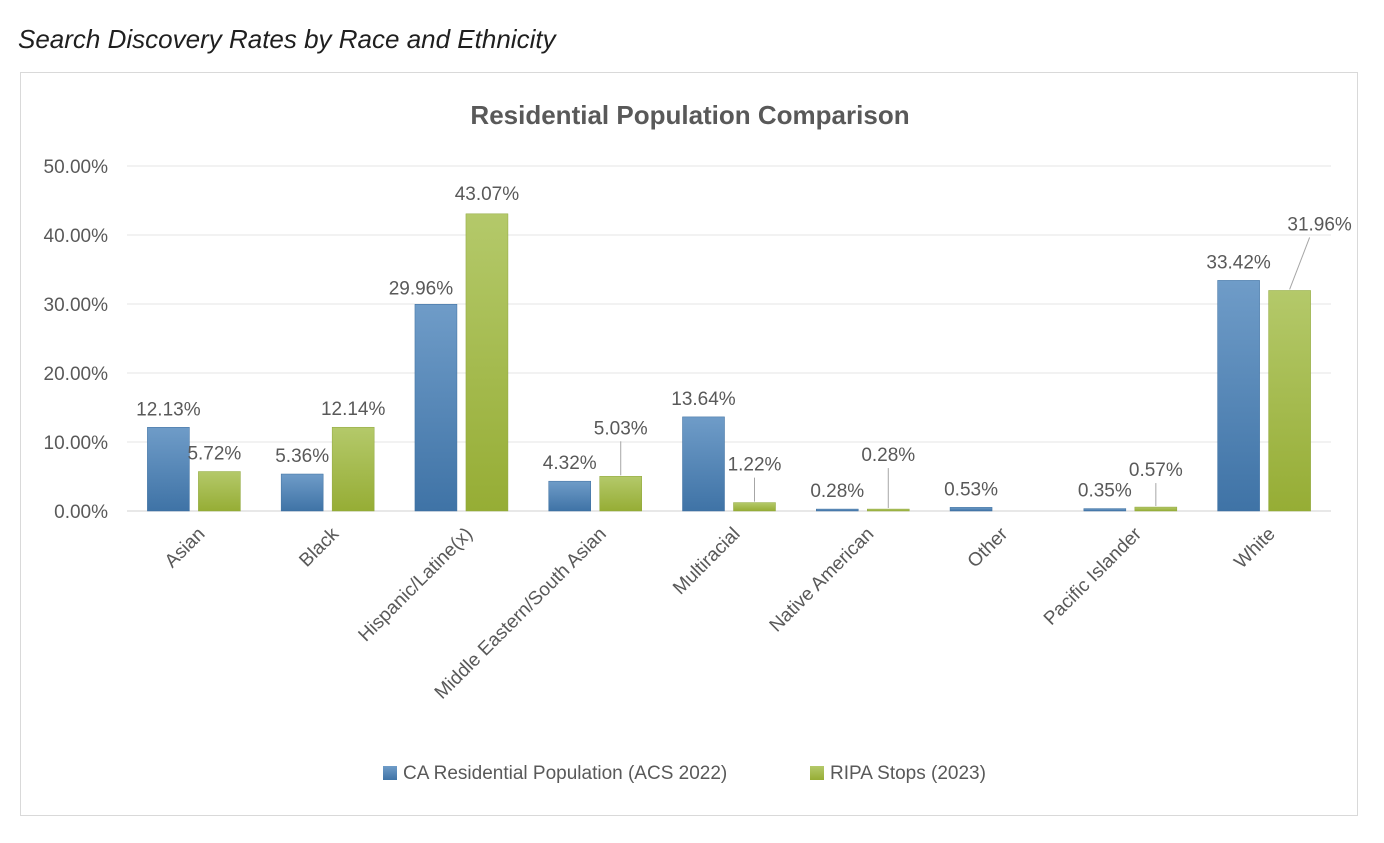 The width and height of the screenshot is (1384, 843). Describe the element at coordinates (1300, 263) in the screenshot. I see `leader-line` at that location.